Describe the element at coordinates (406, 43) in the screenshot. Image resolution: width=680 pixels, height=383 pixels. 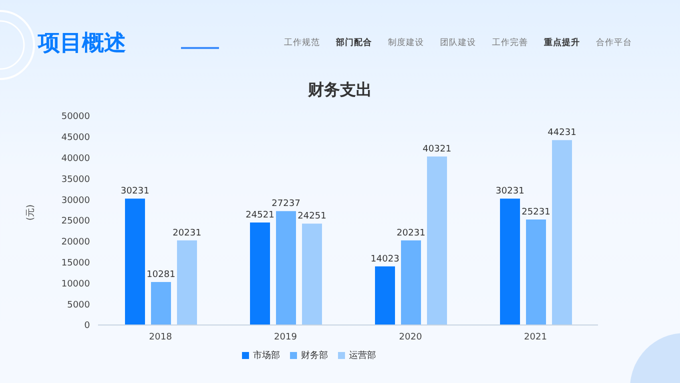
I see `text: 制度建设` at that location.